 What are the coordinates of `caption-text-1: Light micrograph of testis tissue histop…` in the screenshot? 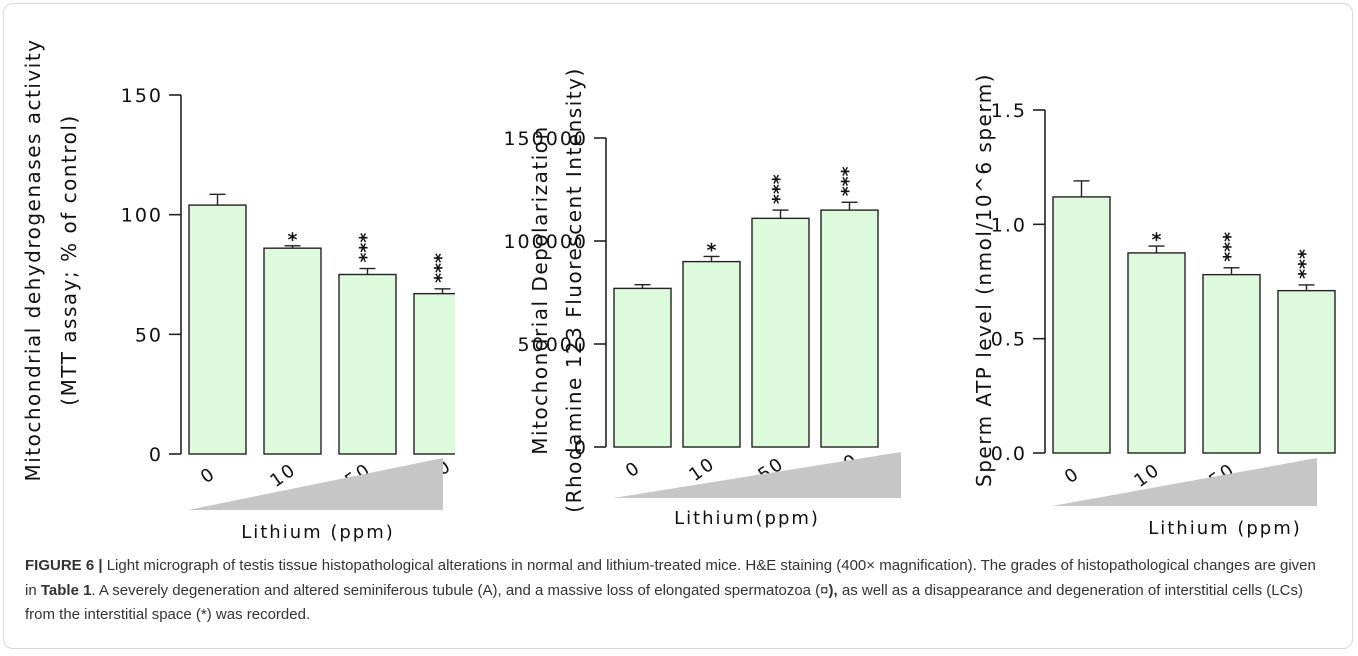 It's located at (670, 578).